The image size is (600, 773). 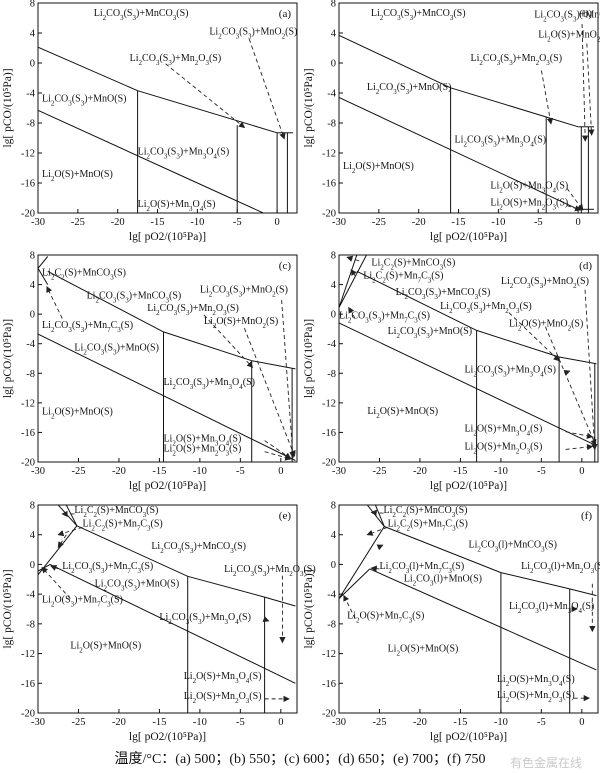 What do you see at coordinates (329, 154) in the screenshot?
I see `y-tick-label: -12` at bounding box center [329, 154].